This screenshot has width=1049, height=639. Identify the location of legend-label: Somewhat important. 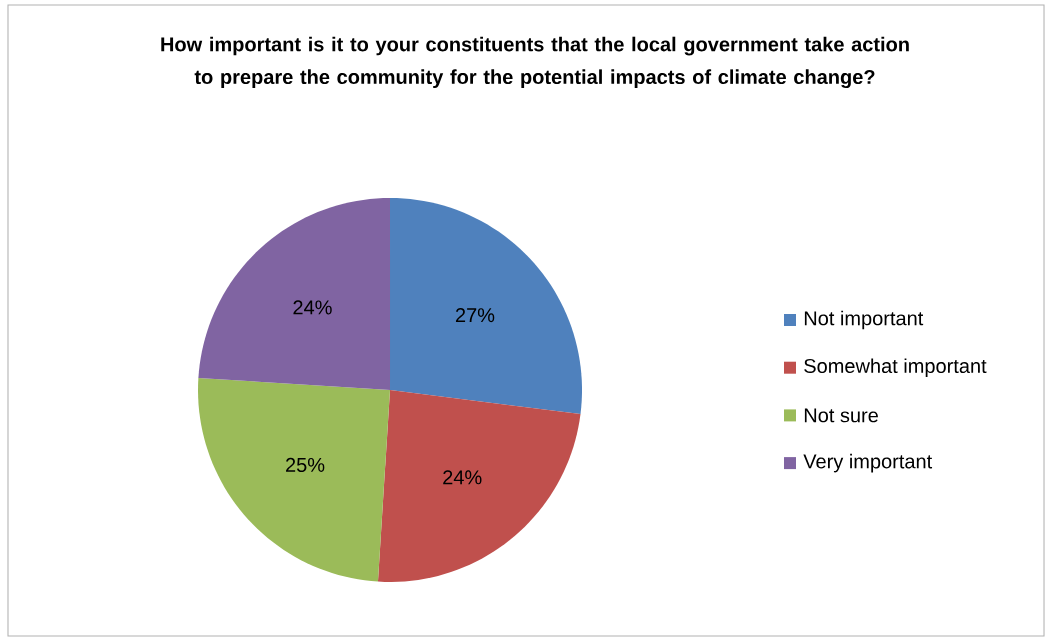
(895, 368).